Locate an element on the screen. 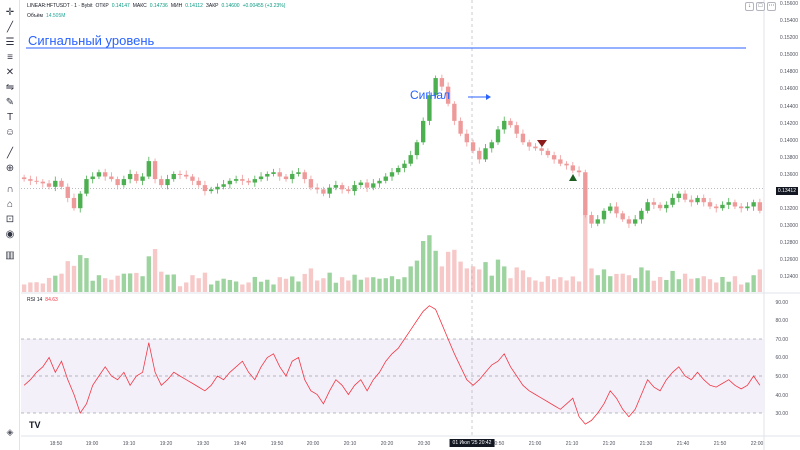 This screenshot has height=450, width=800. brush-icon: ✎ is located at coordinates (10, 102).